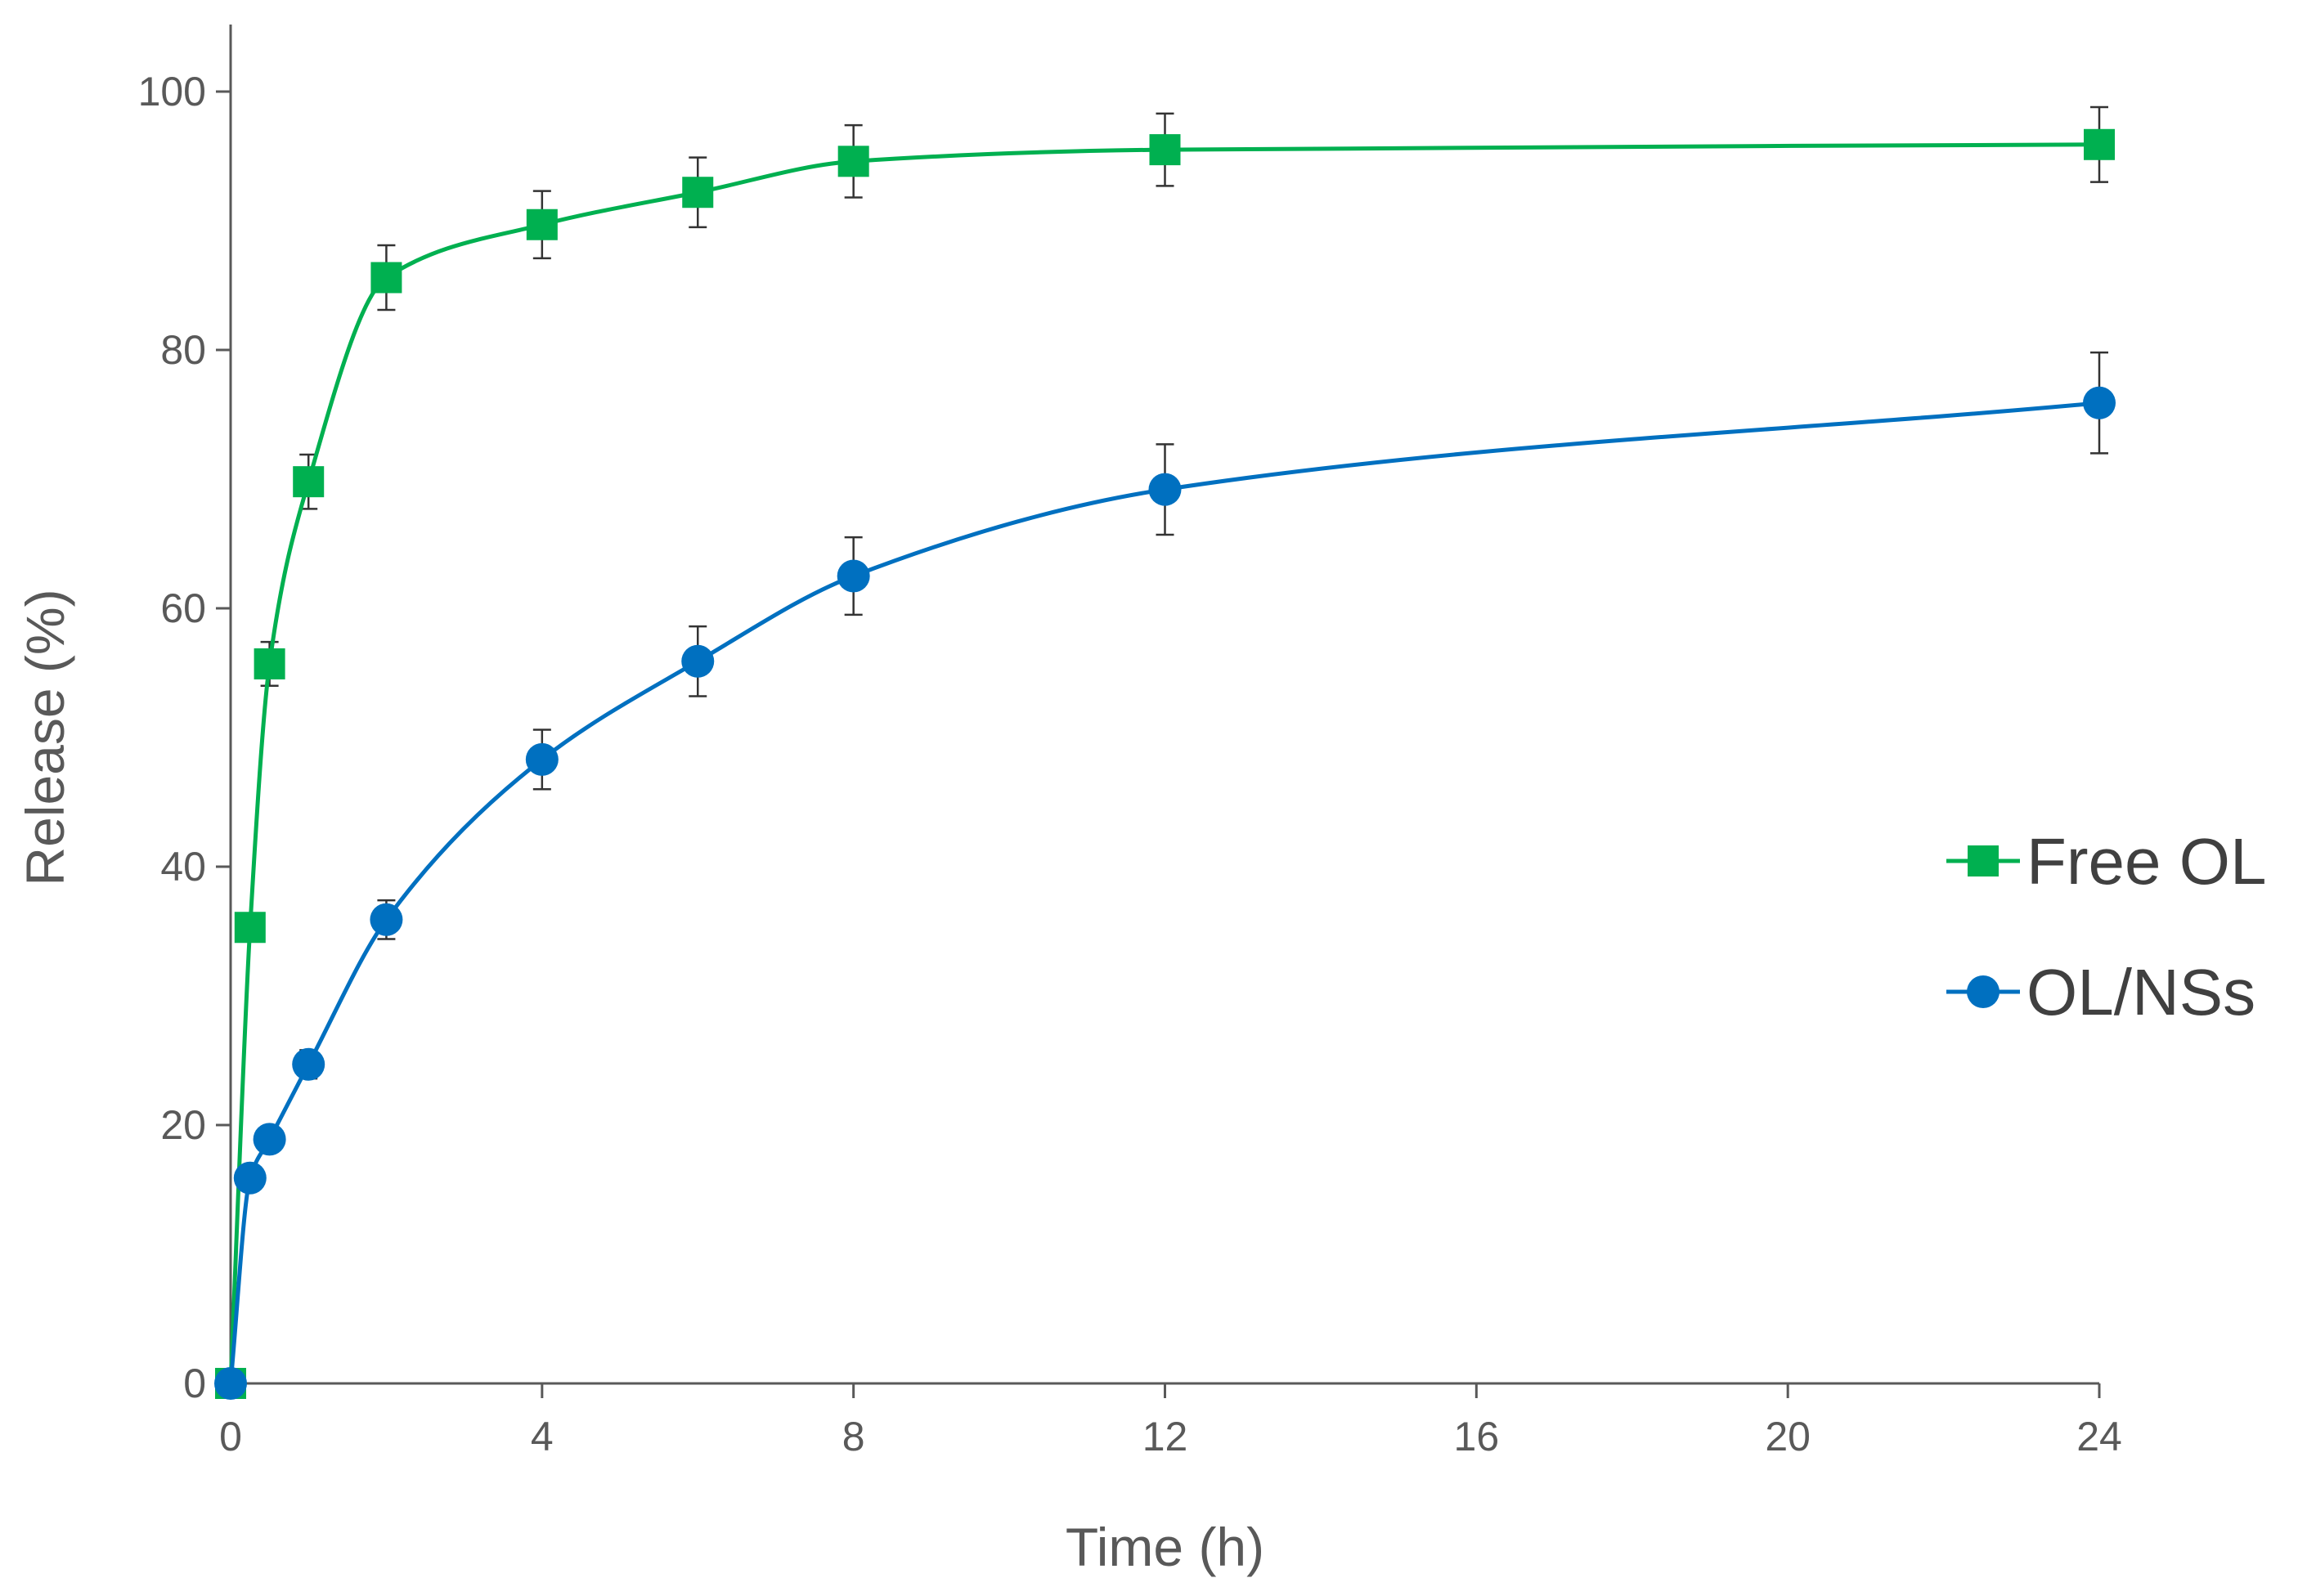 Image resolution: width=2298 pixels, height=1596 pixels. What do you see at coordinates (542, 1436) in the screenshot?
I see `x-tick-label: 4` at bounding box center [542, 1436].